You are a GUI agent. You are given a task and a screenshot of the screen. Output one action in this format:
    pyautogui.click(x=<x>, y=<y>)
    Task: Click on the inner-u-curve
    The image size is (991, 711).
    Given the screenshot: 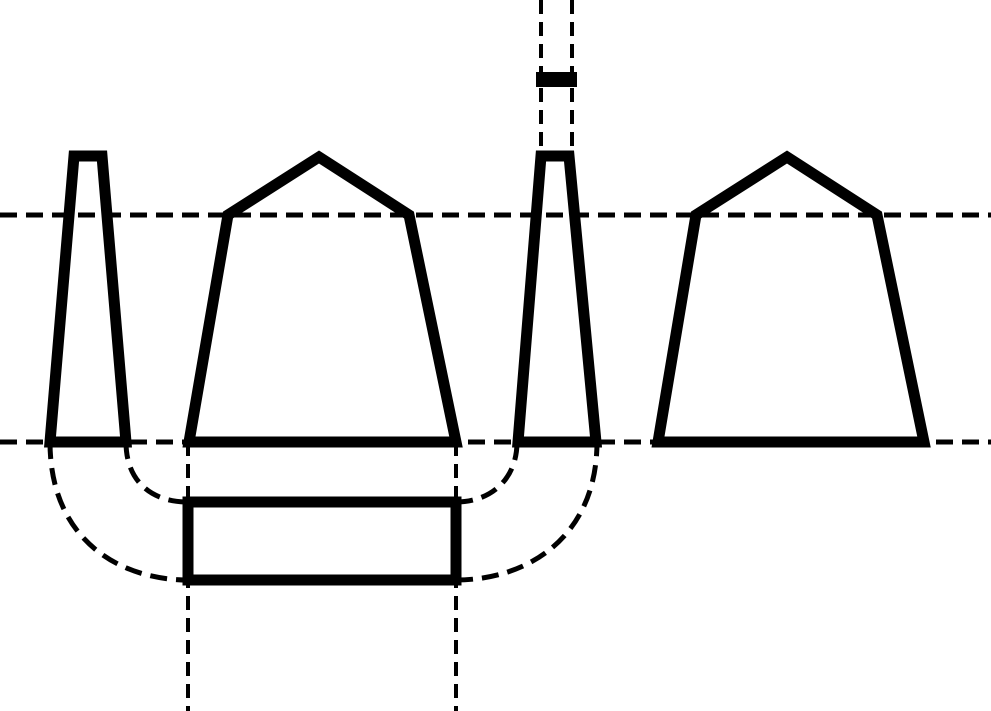 What is the action you would take?
    pyautogui.click(x=321, y=473)
    